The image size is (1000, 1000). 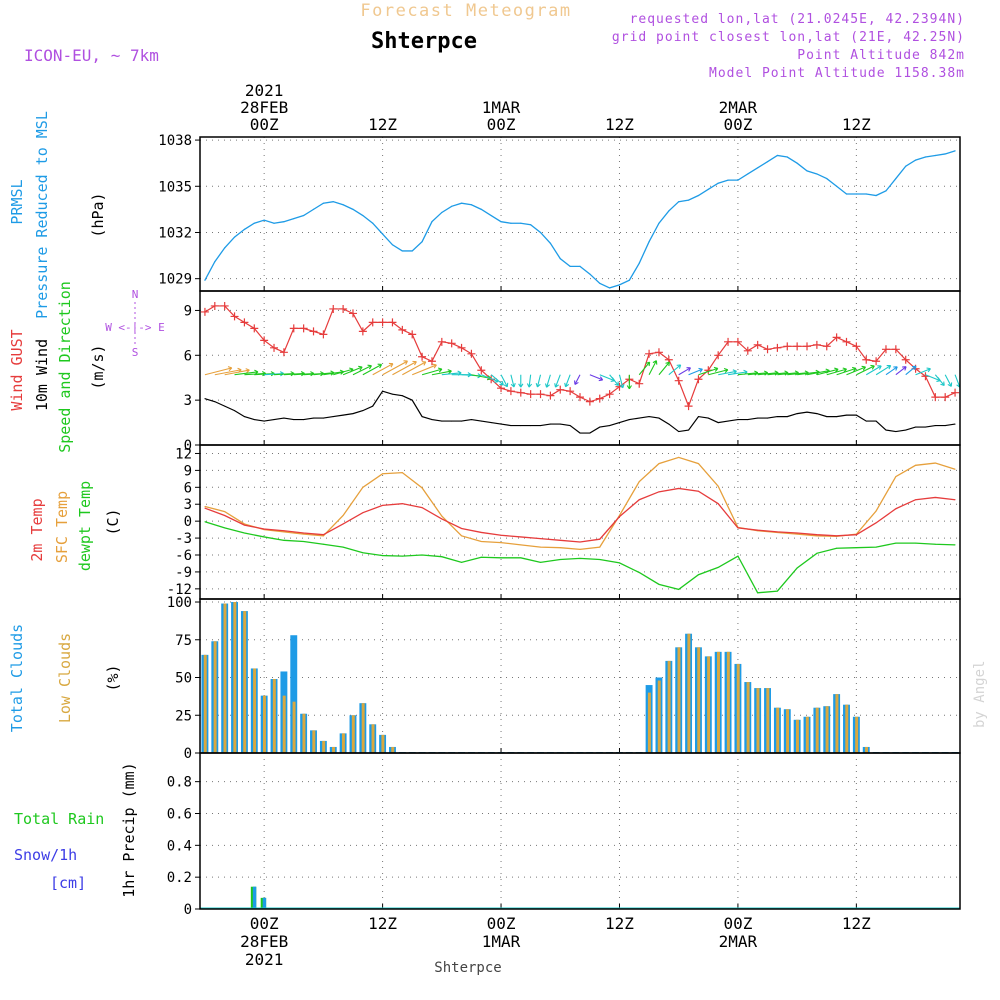 I want to click on y-tick-label: 1035, so click(x=175, y=187).